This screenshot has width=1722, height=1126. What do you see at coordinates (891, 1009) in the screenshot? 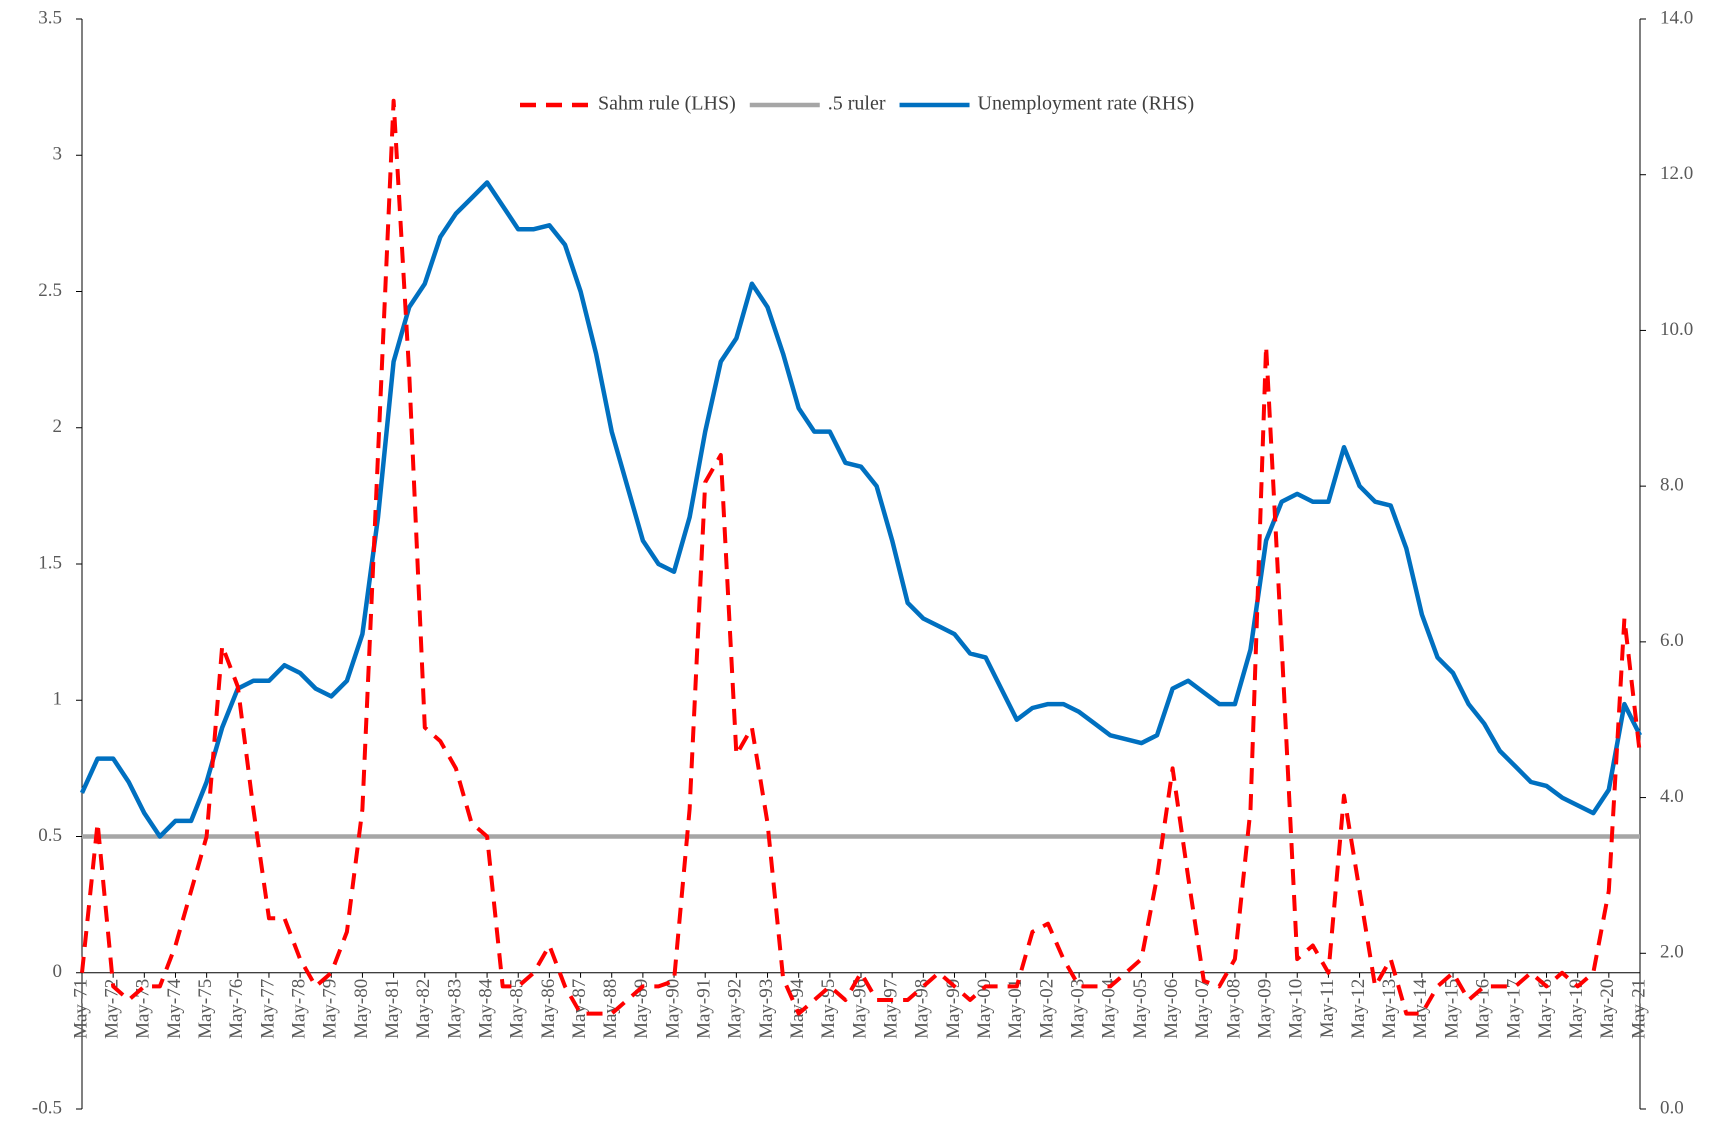
I see `x-tick-label: May-97` at bounding box center [891, 1009].